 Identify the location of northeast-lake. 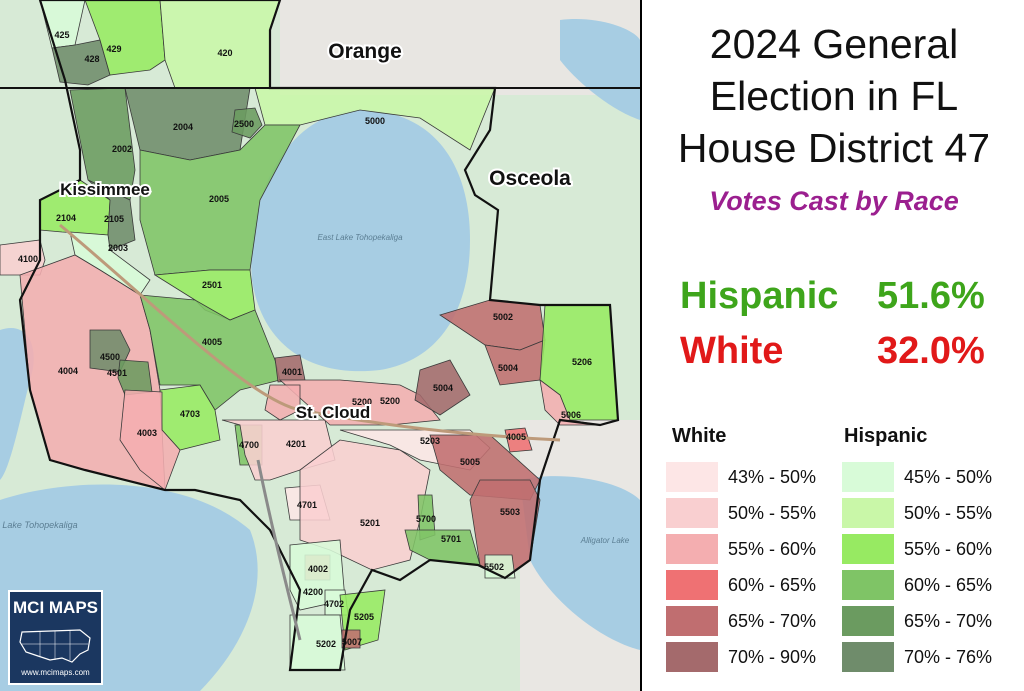
(600, 69).